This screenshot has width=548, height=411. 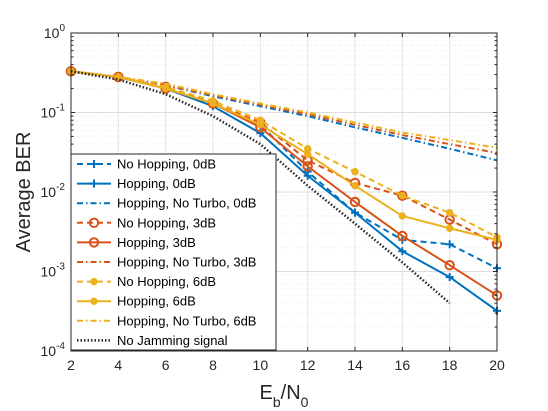 I want to click on legend-label: Hopping, No Turbo, 0dB, so click(x=186, y=203).